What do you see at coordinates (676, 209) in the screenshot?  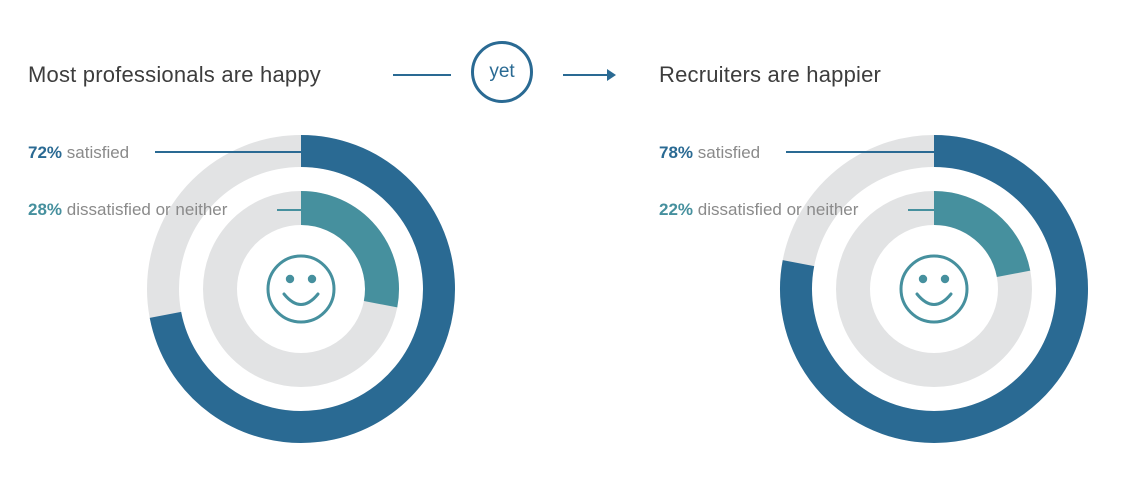 I see `right-inner-percent: 22%` at bounding box center [676, 209].